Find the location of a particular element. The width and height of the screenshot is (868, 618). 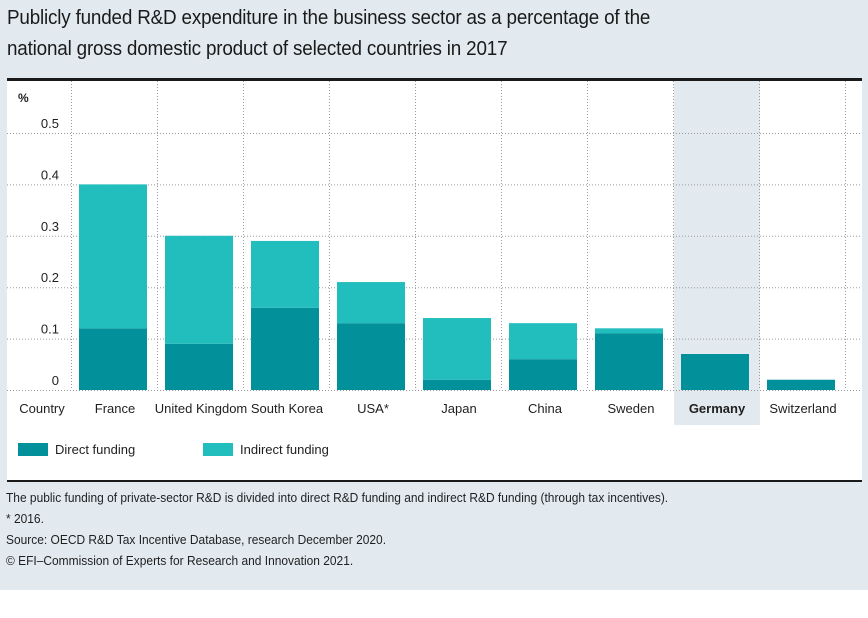

legend-label-direct: Direct funding is located at coordinates (95, 449).